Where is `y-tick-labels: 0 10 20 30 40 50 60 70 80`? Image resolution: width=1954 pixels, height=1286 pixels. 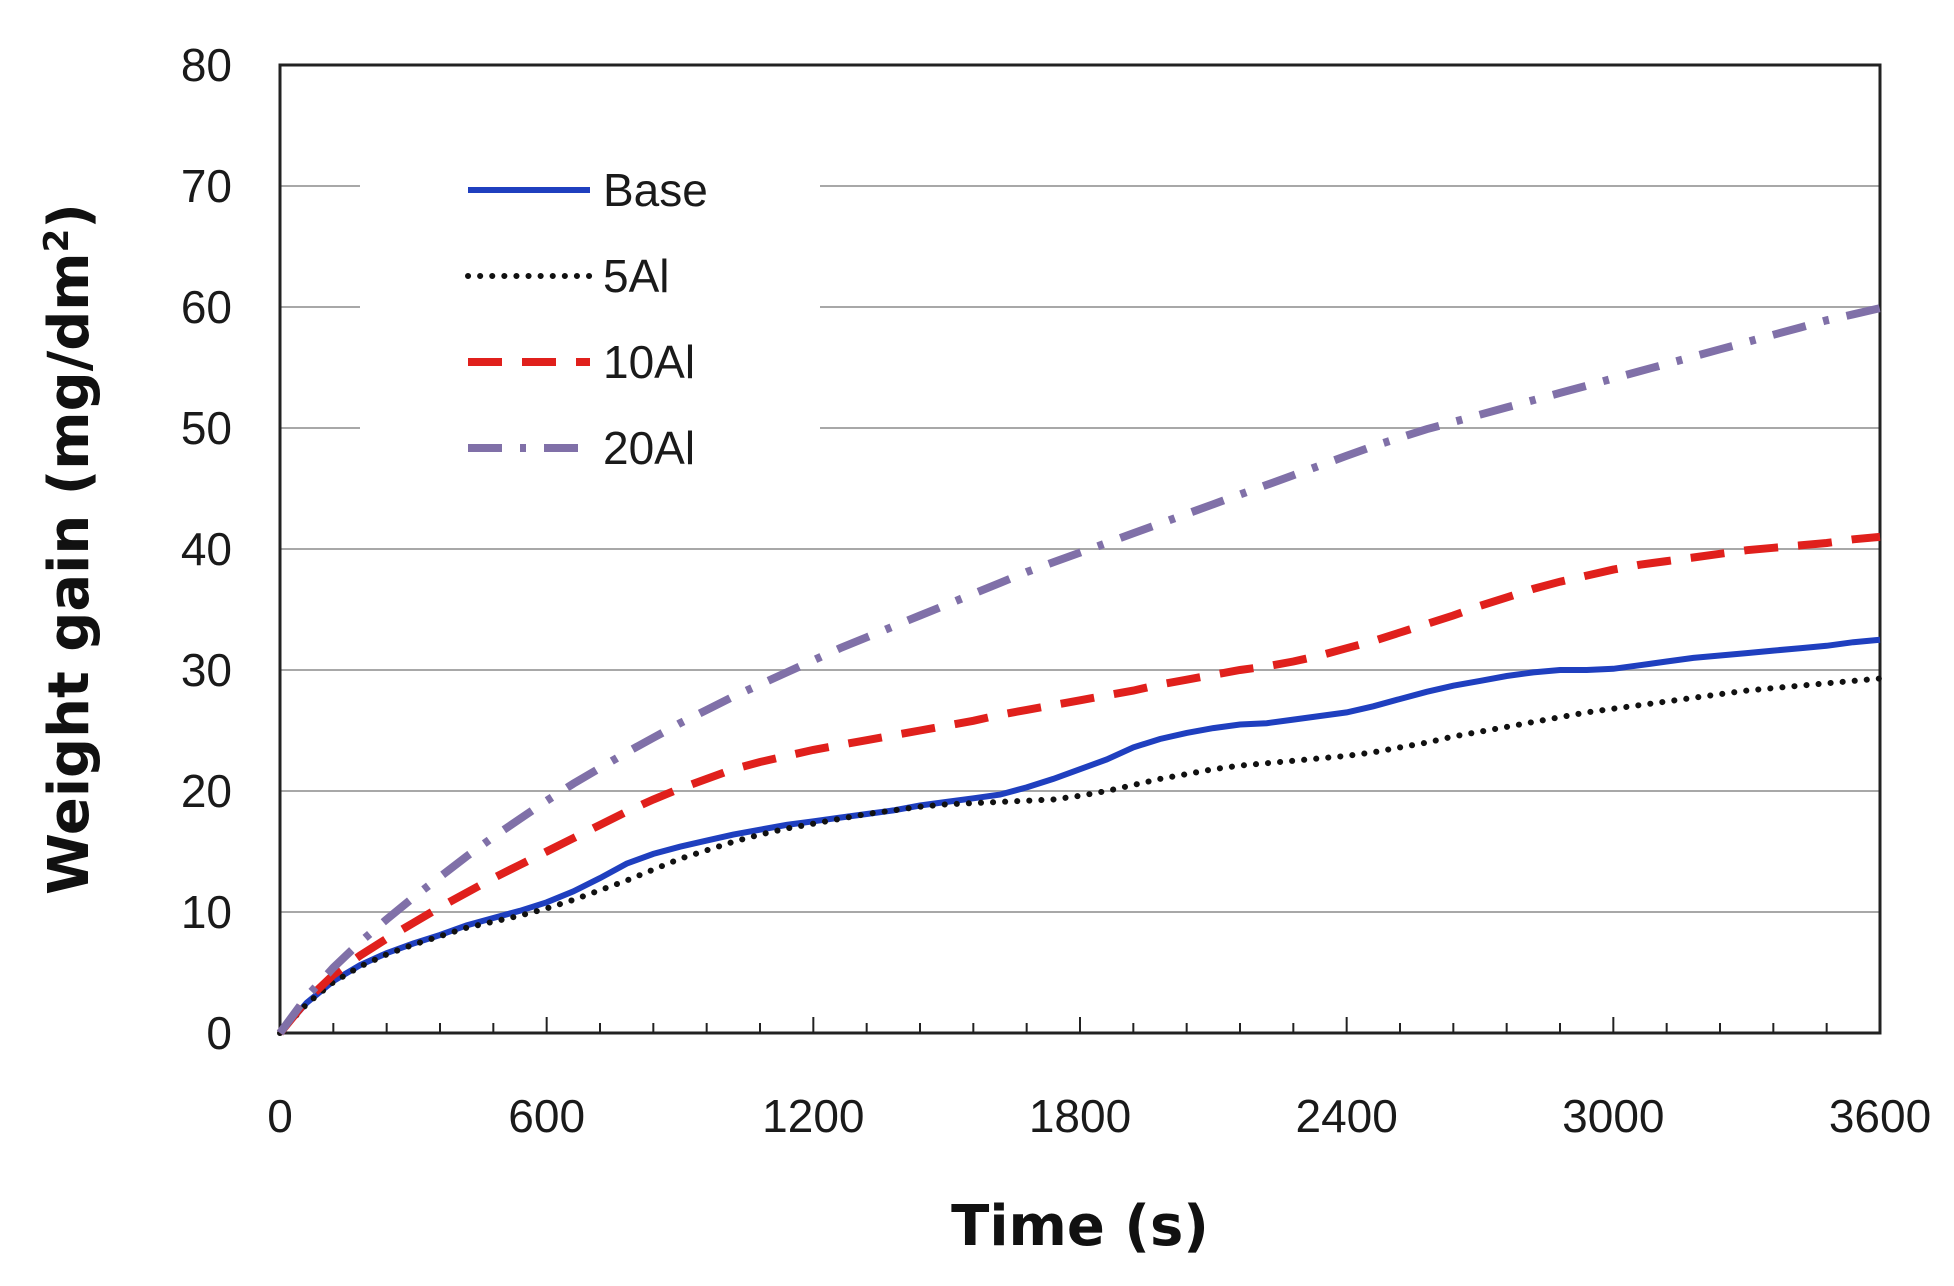
y-tick-labels: 0 10 20 30 40 50 60 70 80 is located at coordinates (206, 549).